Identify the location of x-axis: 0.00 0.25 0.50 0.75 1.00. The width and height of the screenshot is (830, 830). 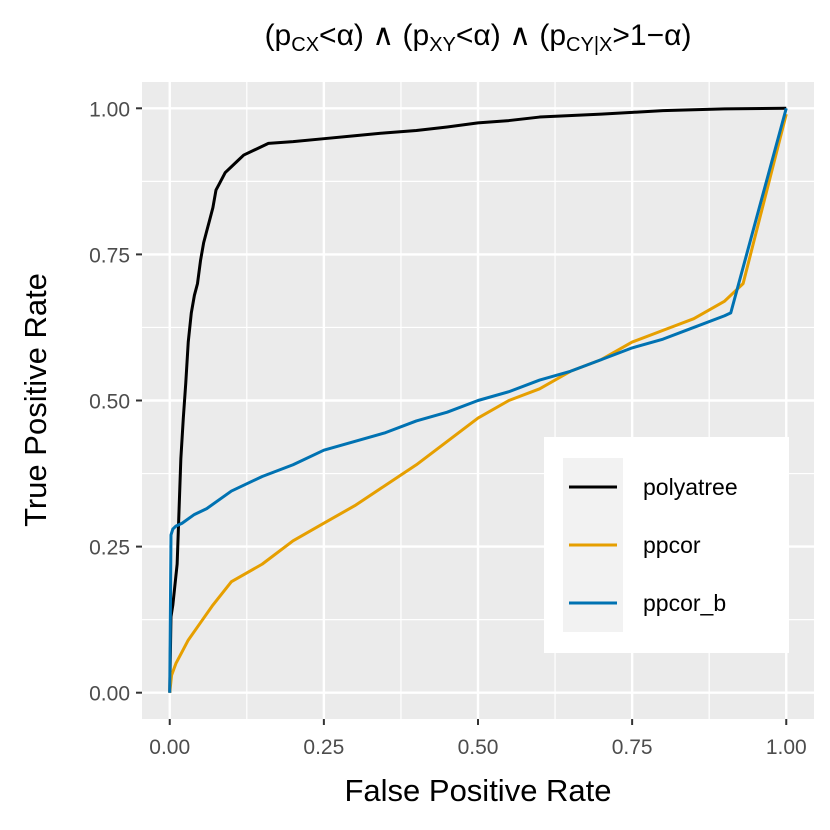
(478, 739).